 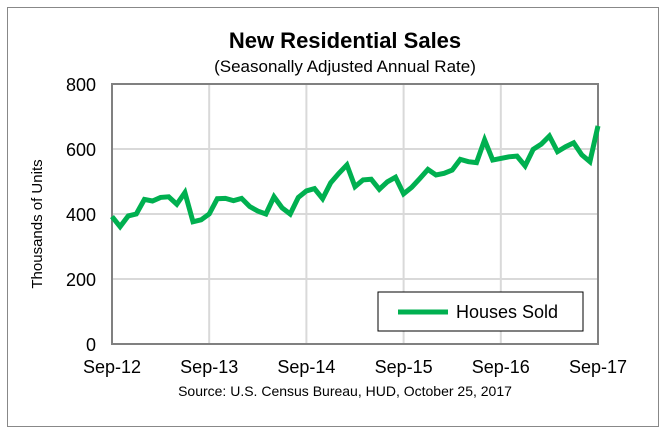 What do you see at coordinates (209, 367) in the screenshot?
I see `x-tick-label: Sep-13` at bounding box center [209, 367].